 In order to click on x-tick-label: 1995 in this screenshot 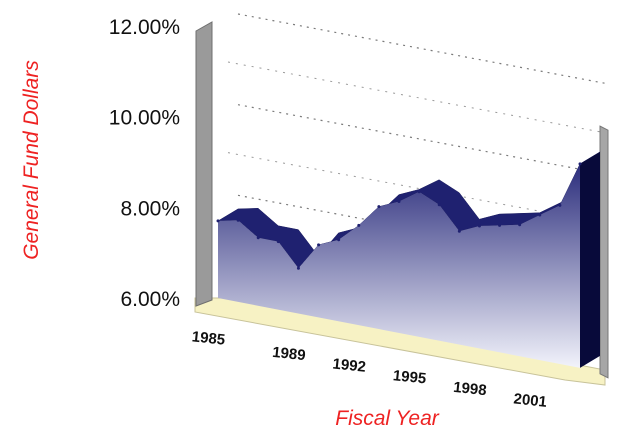, I will do `click(409, 377)`.